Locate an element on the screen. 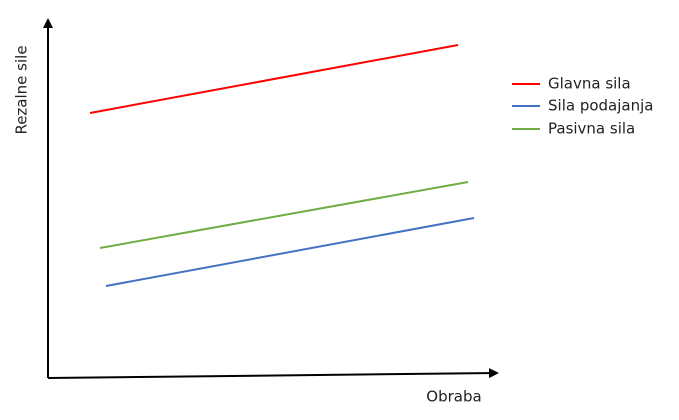 The width and height of the screenshot is (679, 420). x-axis-label: Obraba is located at coordinates (453, 397).